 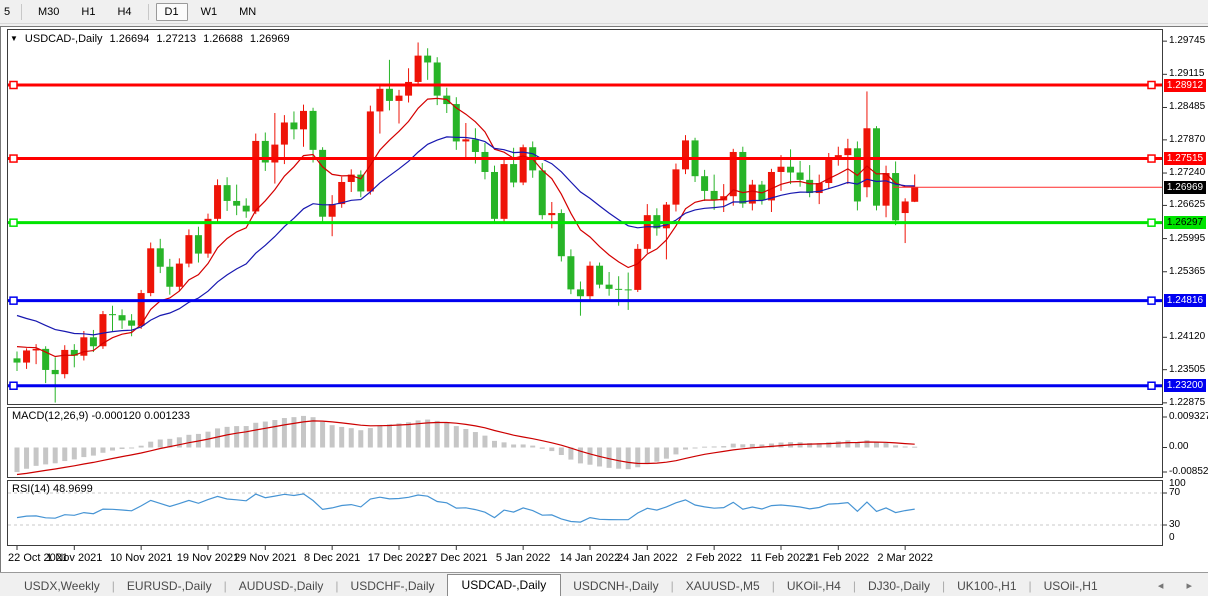 I want to click on tab-ukoil-h4: UKOil-,H4, so click(x=813, y=586).